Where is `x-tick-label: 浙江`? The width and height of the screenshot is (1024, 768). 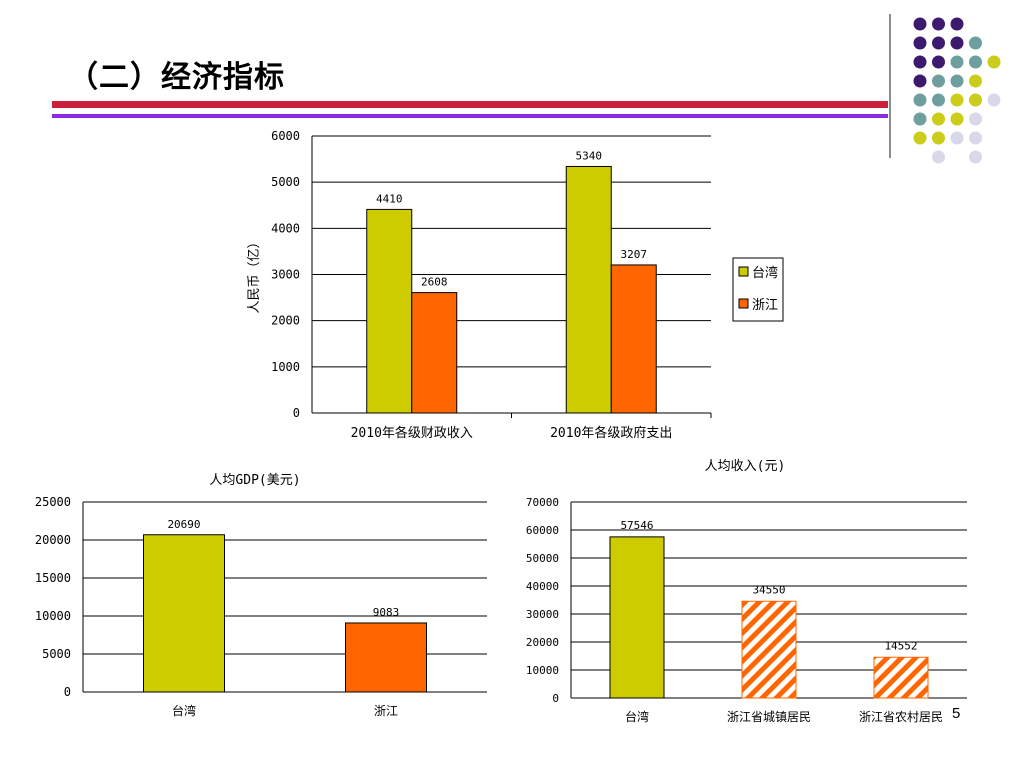 x-tick-label: 浙江 is located at coordinates (386, 711).